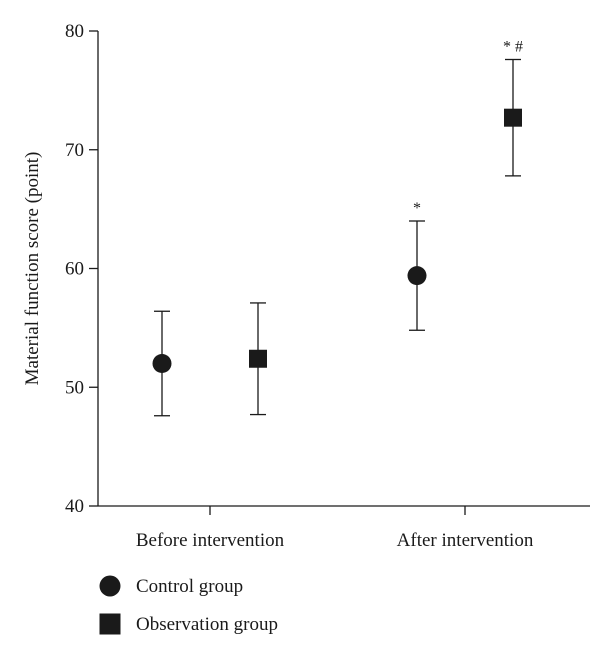 The width and height of the screenshot is (600, 658). I want to click on legend-marker-circle, so click(110, 586).